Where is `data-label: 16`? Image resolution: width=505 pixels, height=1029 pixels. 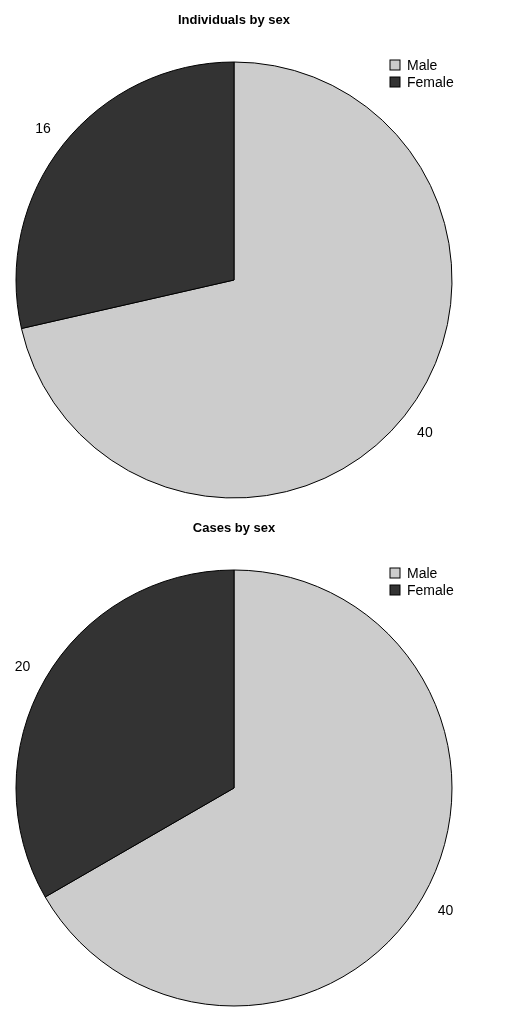
data-label: 16 is located at coordinates (43, 127).